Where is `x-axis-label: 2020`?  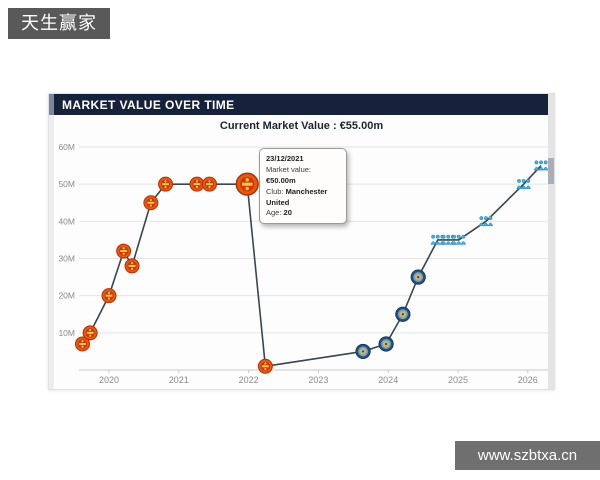
x-axis-label: 2020 is located at coordinates (109, 380).